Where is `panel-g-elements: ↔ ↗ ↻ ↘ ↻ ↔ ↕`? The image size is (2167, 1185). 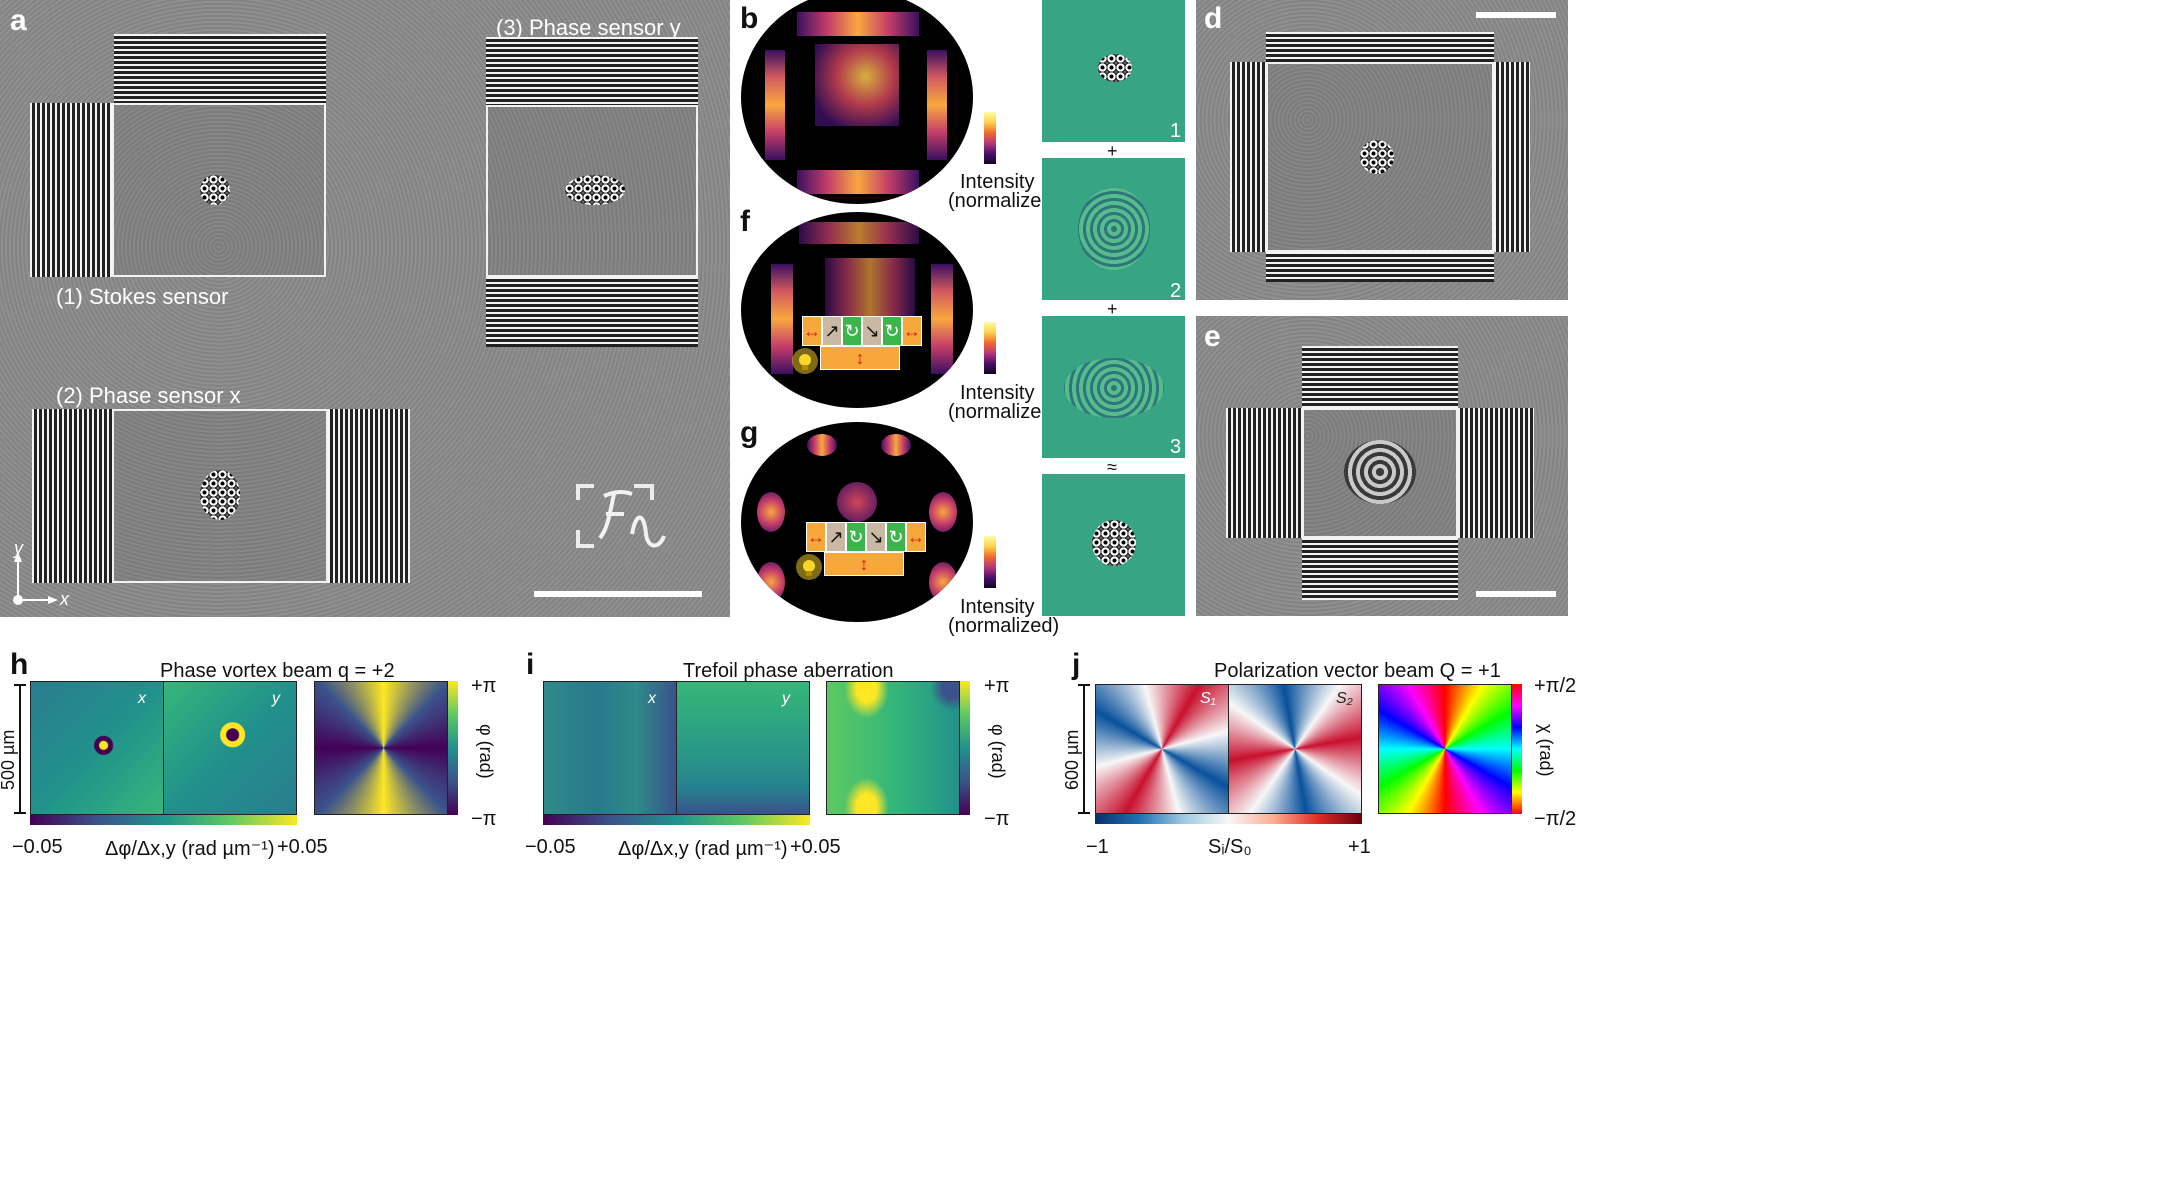 panel-g-elements: ↔ ↗ ↻ ↘ ↻ ↔ ↕ is located at coordinates (868, 550).